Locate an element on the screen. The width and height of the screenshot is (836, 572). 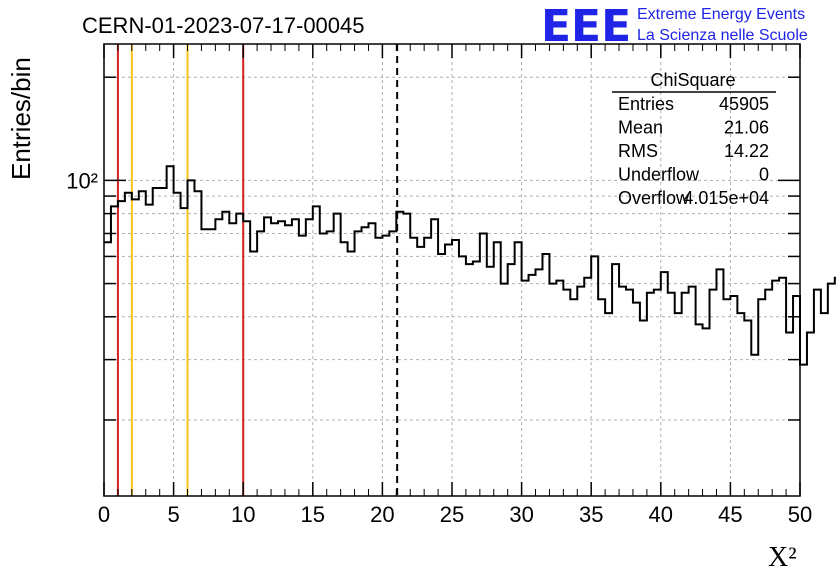
stats-value: 14.22 is located at coordinates (746, 151).